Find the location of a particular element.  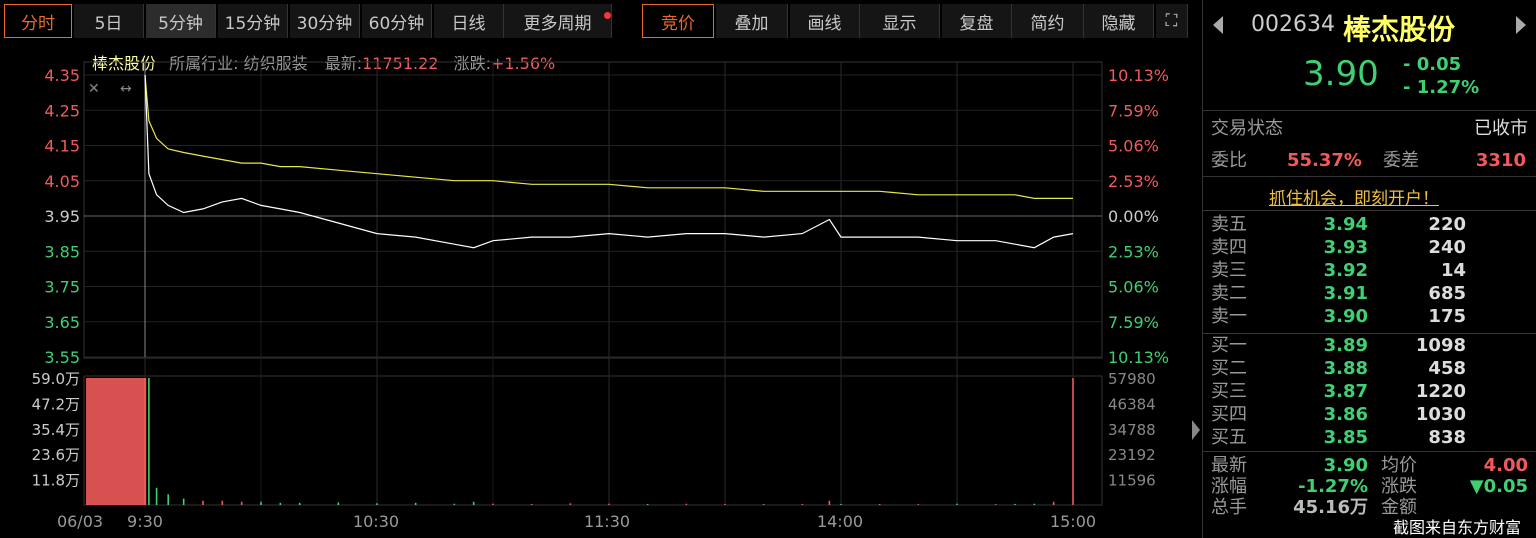

time-tick: 10:30 is located at coordinates (376, 521).